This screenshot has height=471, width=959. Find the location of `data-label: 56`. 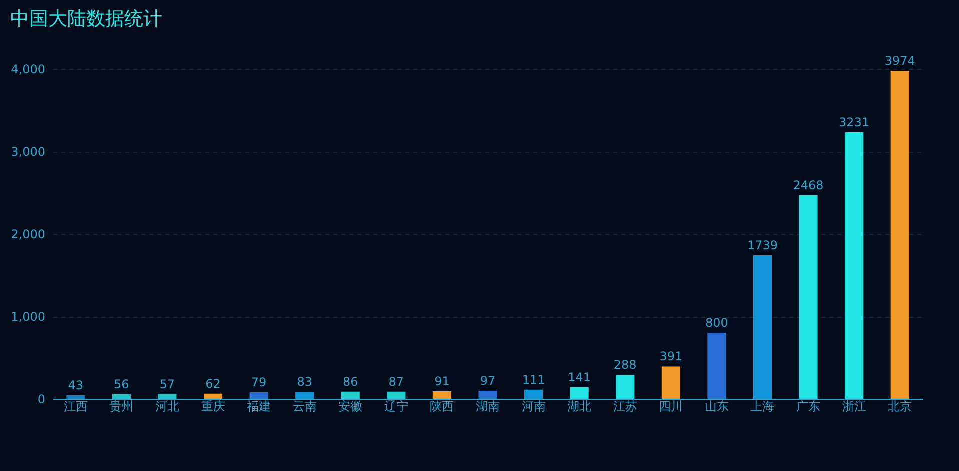

data-label: 56 is located at coordinates (122, 384).